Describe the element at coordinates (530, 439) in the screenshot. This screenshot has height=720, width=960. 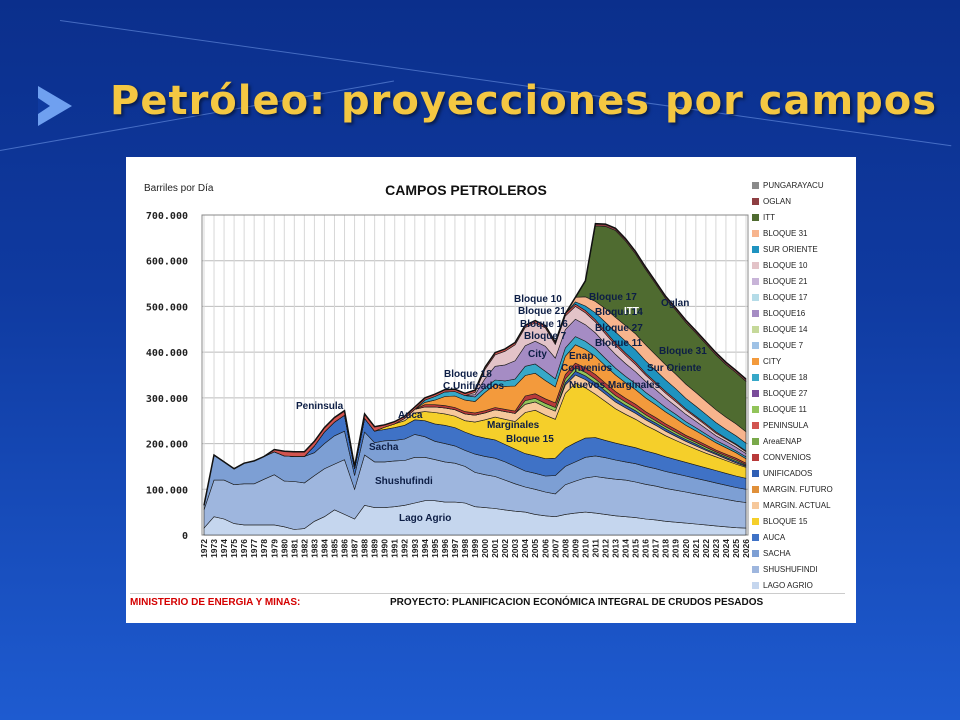
I see `annotation-label: Bloque 15` at that location.